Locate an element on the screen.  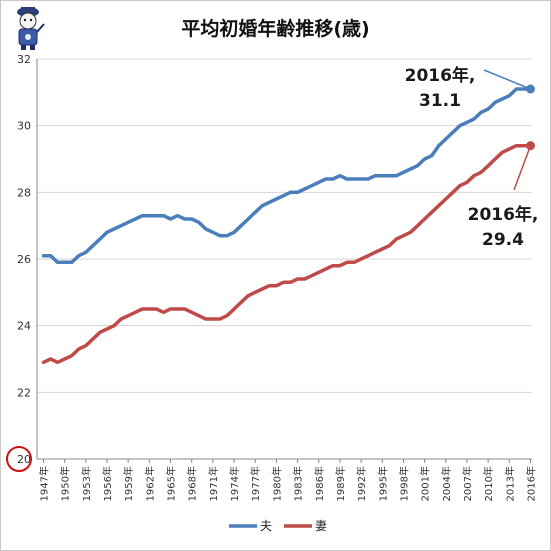
x-tick-label: 2007年 is located at coordinates (467, 483).